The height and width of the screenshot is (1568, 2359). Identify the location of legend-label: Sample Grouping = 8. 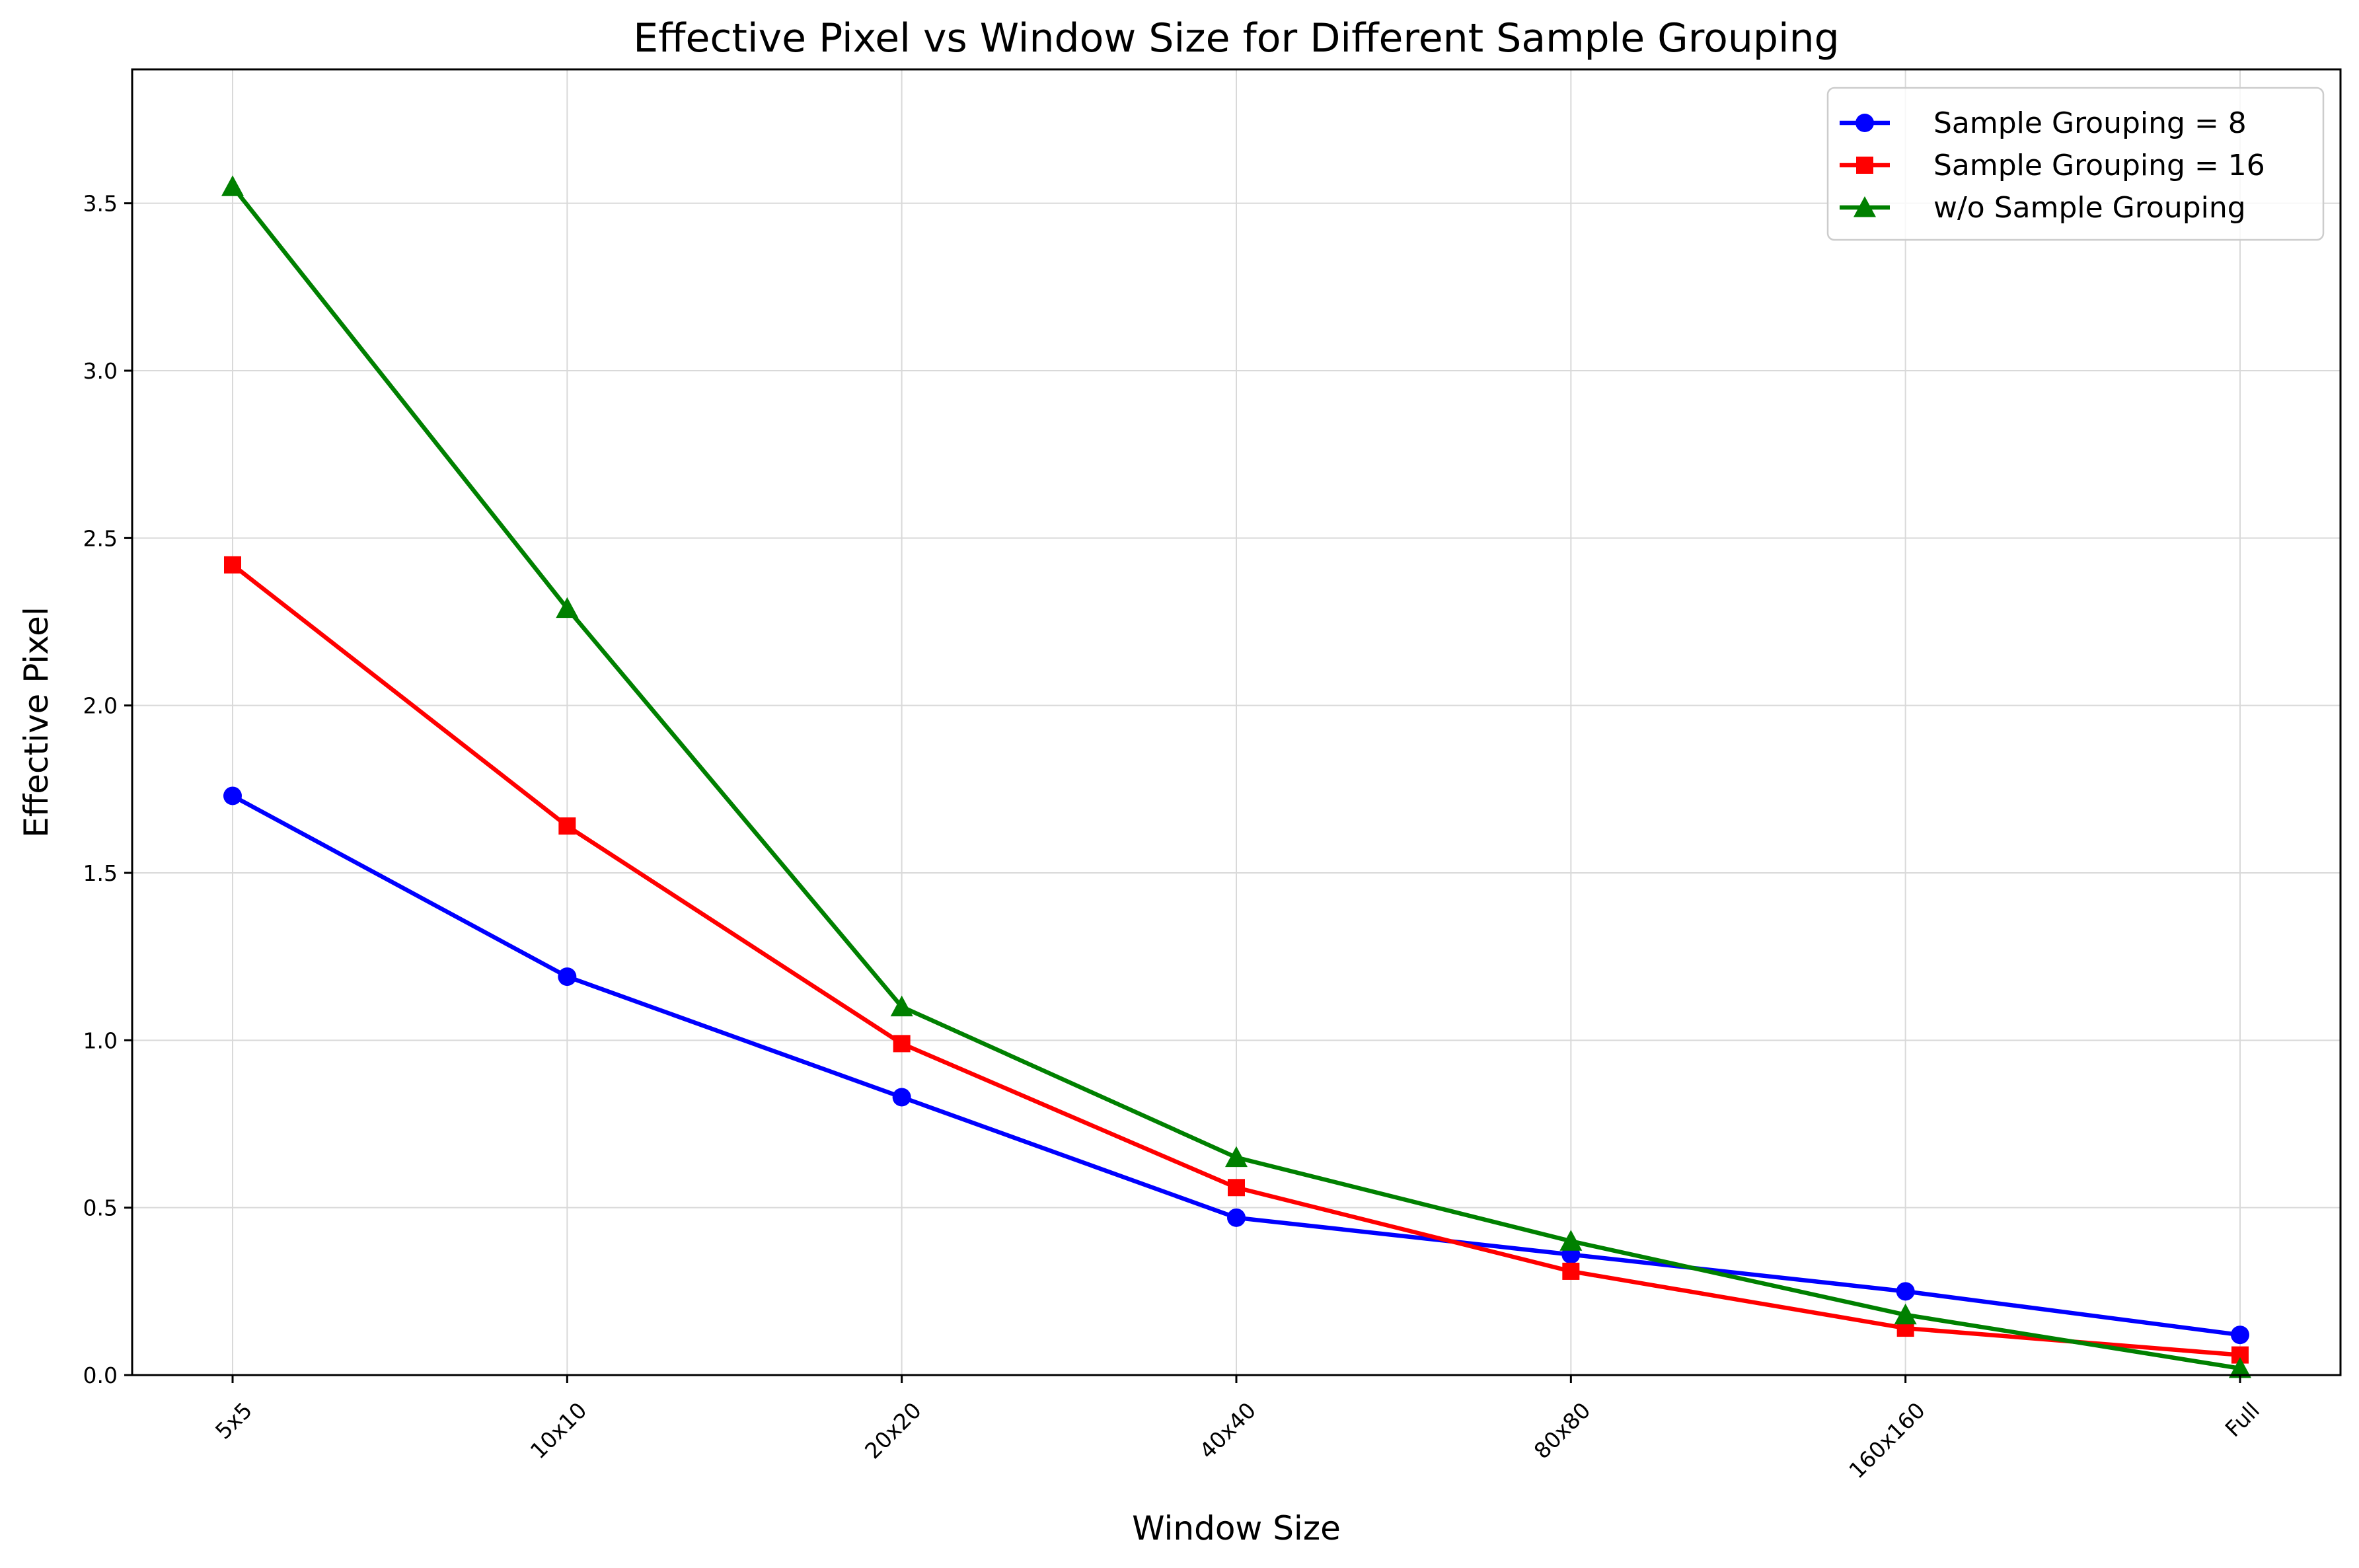
(2090, 123).